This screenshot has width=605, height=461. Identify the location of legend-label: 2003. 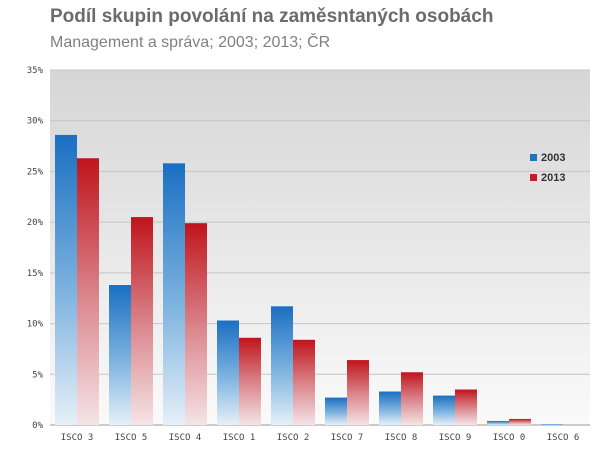
(553, 158).